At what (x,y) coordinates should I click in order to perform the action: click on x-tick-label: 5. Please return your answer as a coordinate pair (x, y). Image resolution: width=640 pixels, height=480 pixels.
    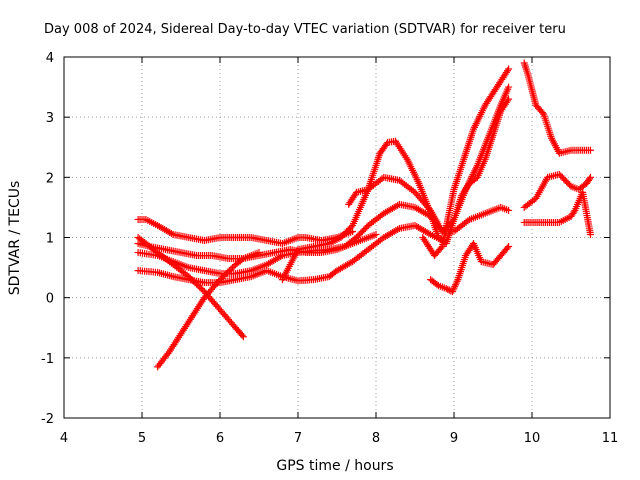
    Looking at the image, I should click on (142, 438).